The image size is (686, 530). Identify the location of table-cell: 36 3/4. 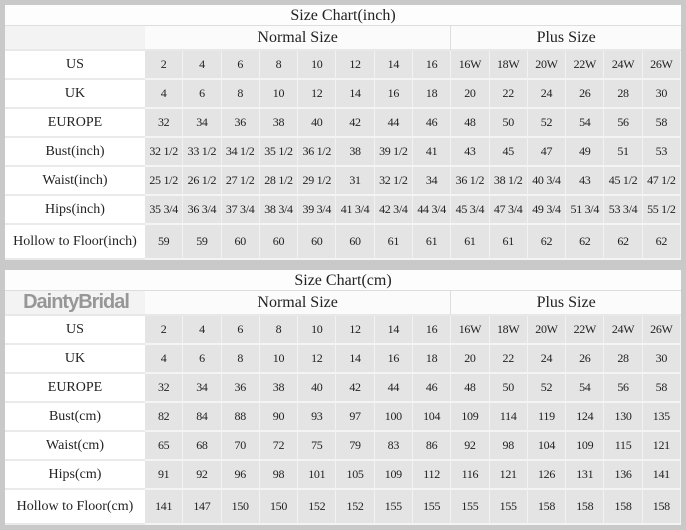
(202, 210).